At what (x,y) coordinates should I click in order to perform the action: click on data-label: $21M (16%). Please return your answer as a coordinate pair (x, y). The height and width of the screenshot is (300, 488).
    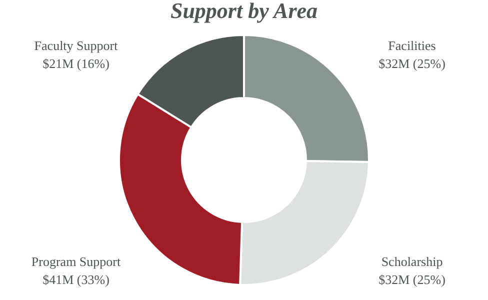
    Looking at the image, I should click on (76, 63).